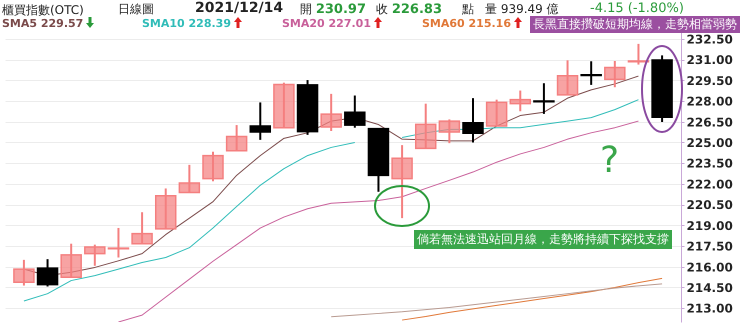 This screenshot has height=325, width=740. I want to click on y-tick-label: 225.00, so click(709, 143).